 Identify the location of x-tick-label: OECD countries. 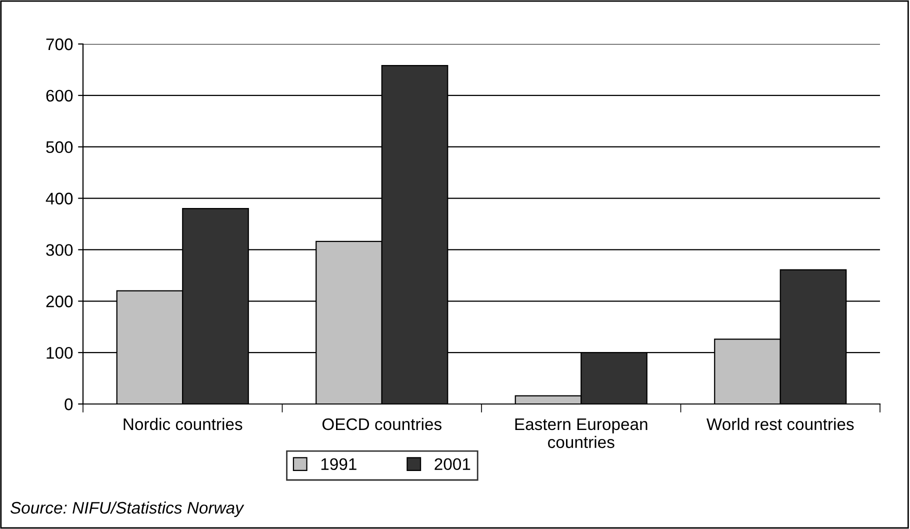
(382, 424).